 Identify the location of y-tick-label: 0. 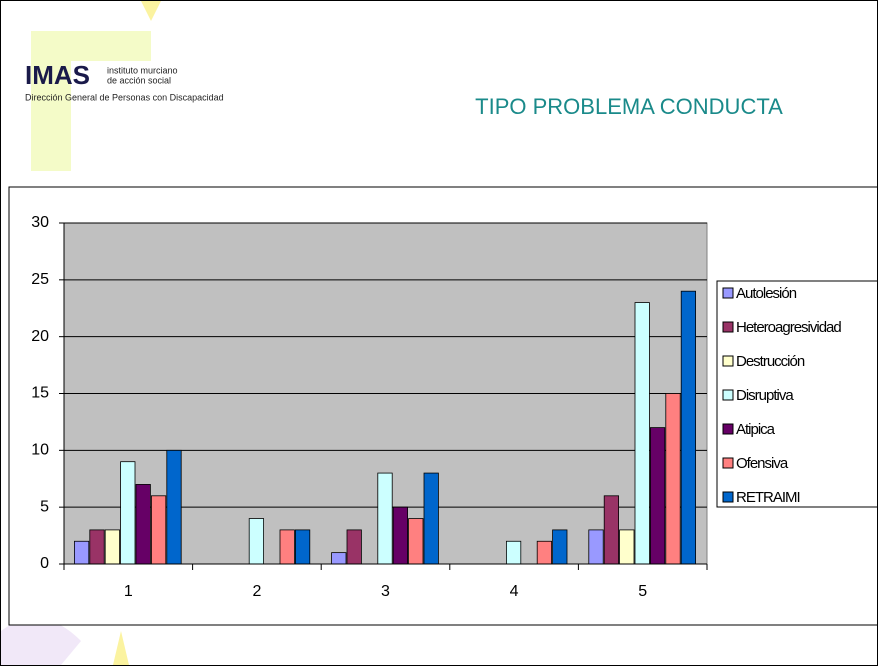
(44, 563).